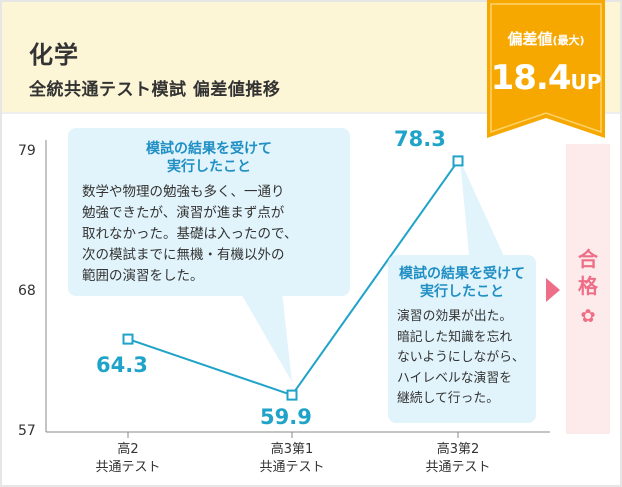 The height and width of the screenshot is (487, 622). Describe the element at coordinates (286, 417) in the screenshot. I see `value-label-1: 59.9` at that location.